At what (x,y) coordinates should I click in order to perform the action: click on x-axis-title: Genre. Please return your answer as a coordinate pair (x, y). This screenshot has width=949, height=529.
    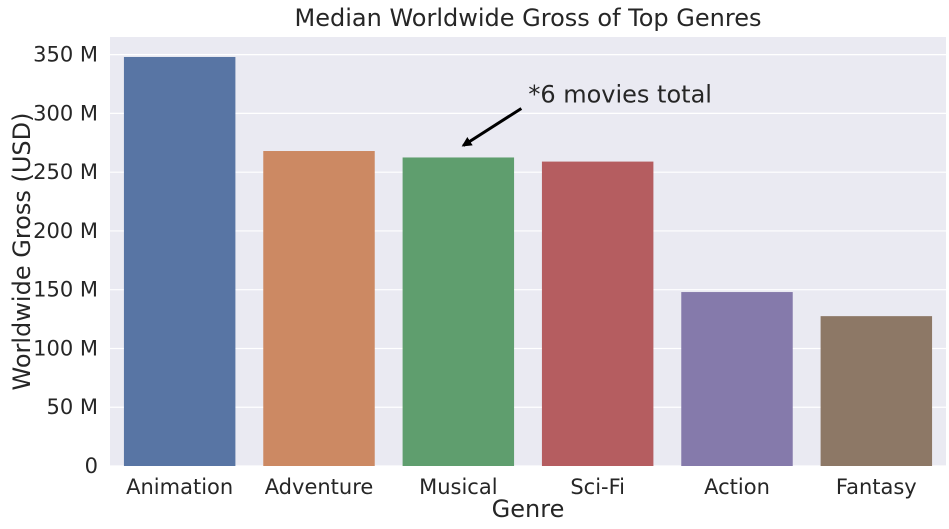
    Looking at the image, I should click on (528, 509).